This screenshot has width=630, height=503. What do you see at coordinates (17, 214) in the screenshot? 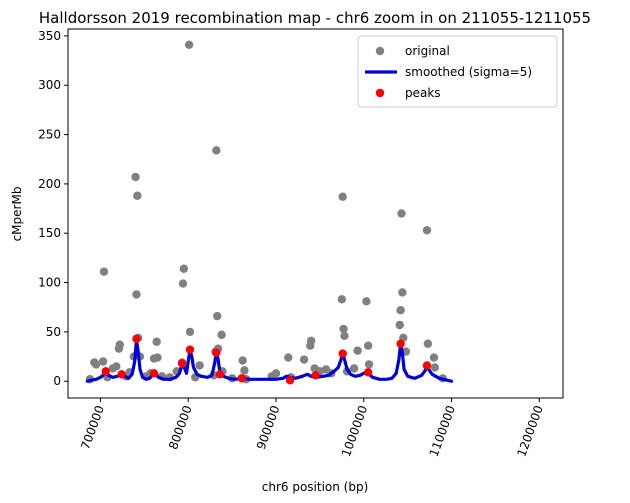
I see `y-axis-label: cMperMb` at bounding box center [17, 214].